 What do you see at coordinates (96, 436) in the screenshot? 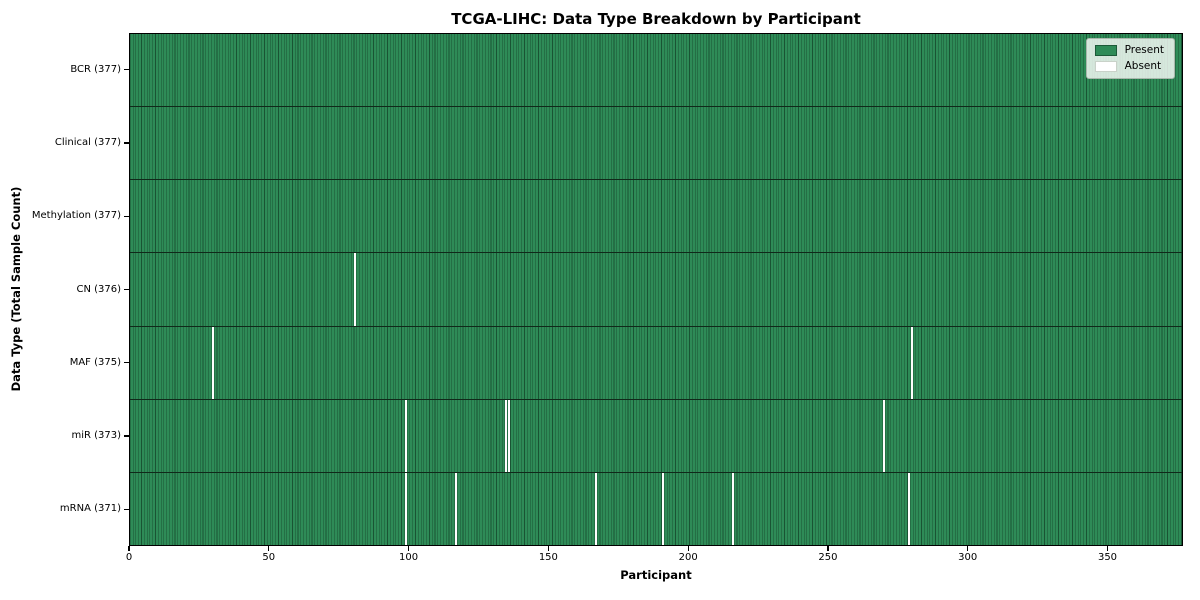
I see `y-tick-label: miR (373)` at bounding box center [96, 436].